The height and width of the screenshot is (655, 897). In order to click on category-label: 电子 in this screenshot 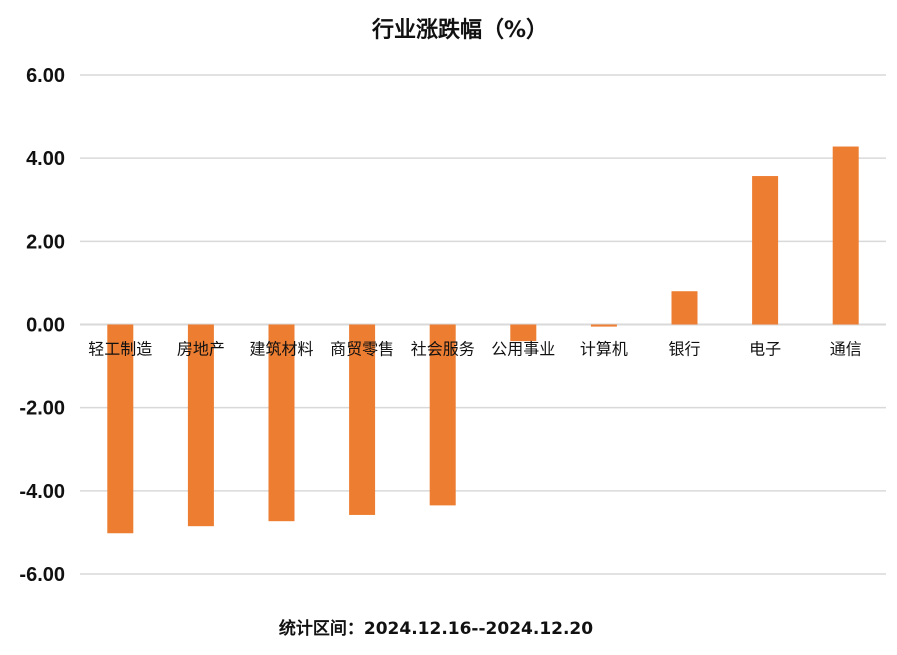, I will do `click(765, 349)`.